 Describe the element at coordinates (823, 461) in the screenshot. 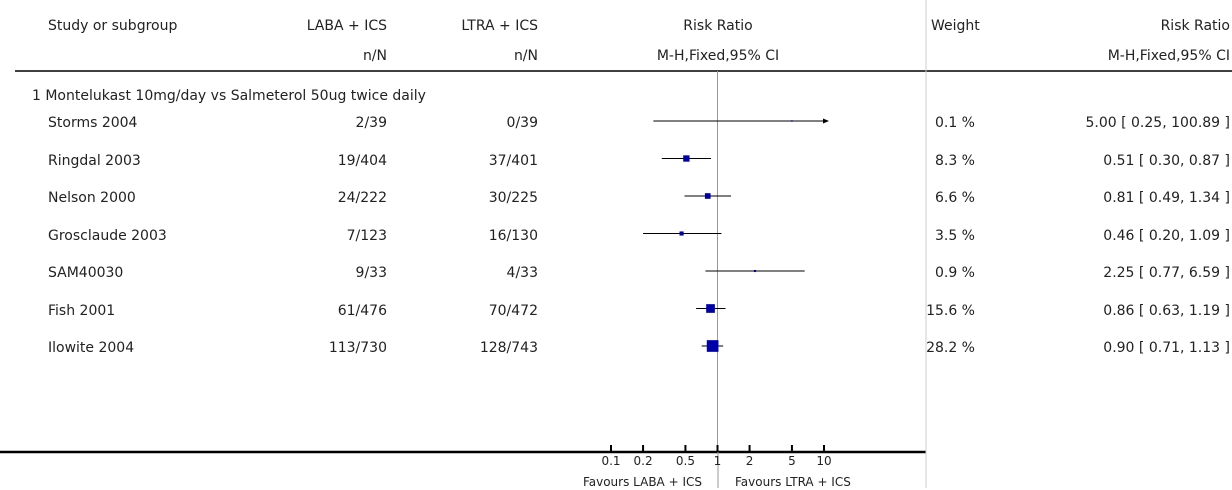

I see `axis-tick-label: 10` at that location.